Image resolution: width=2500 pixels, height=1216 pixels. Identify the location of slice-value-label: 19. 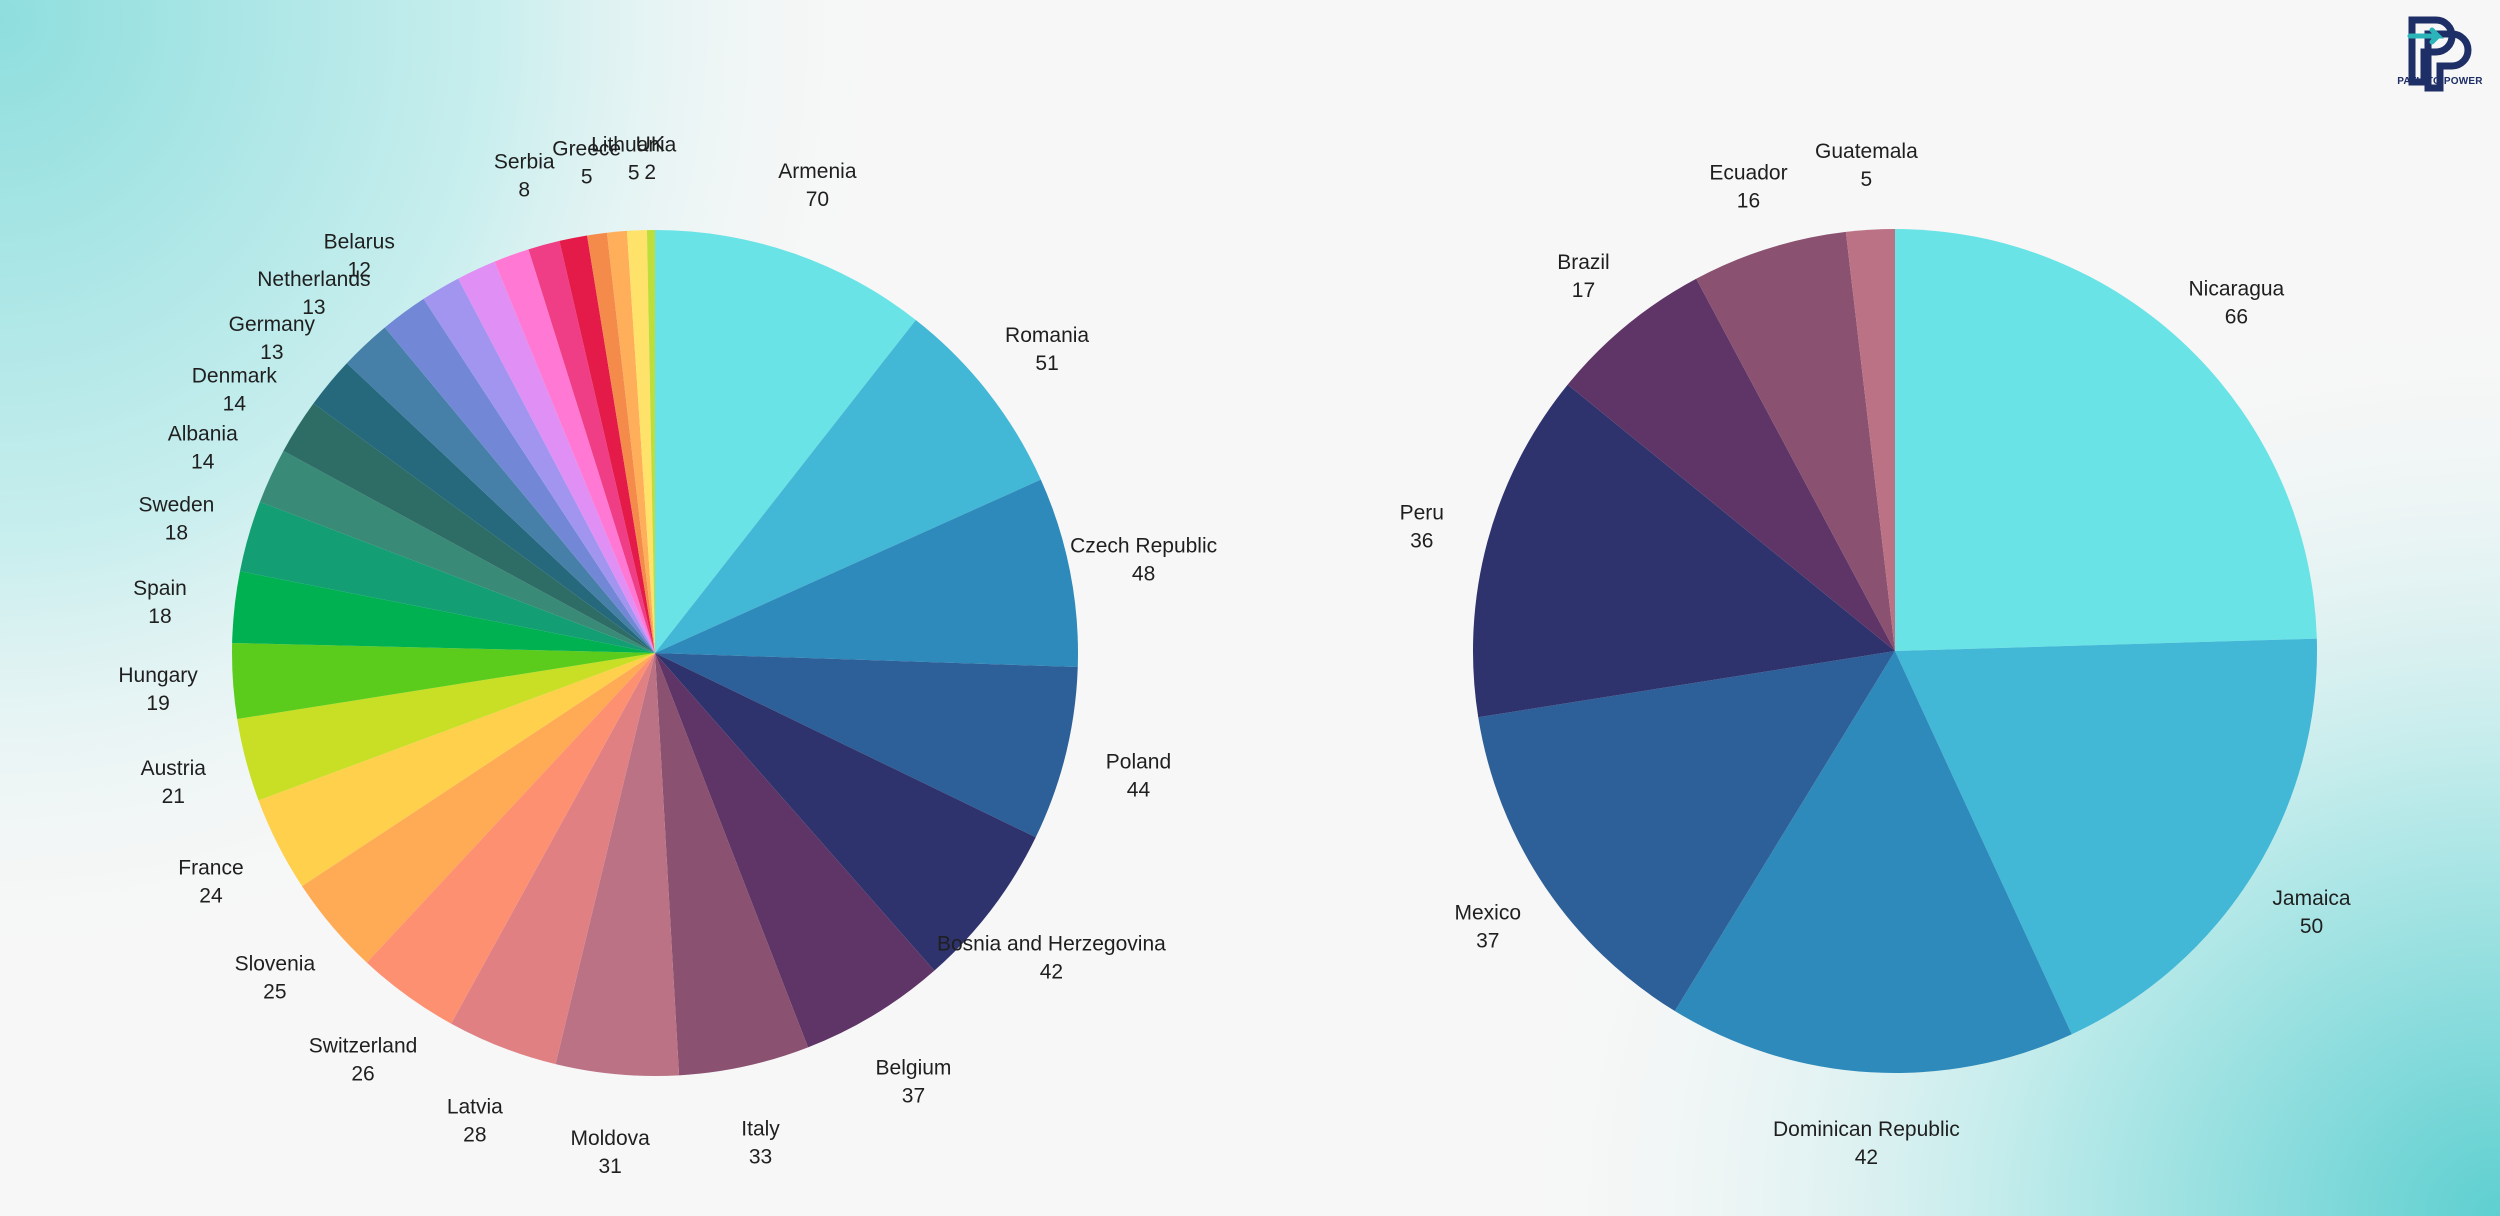
(157, 703).